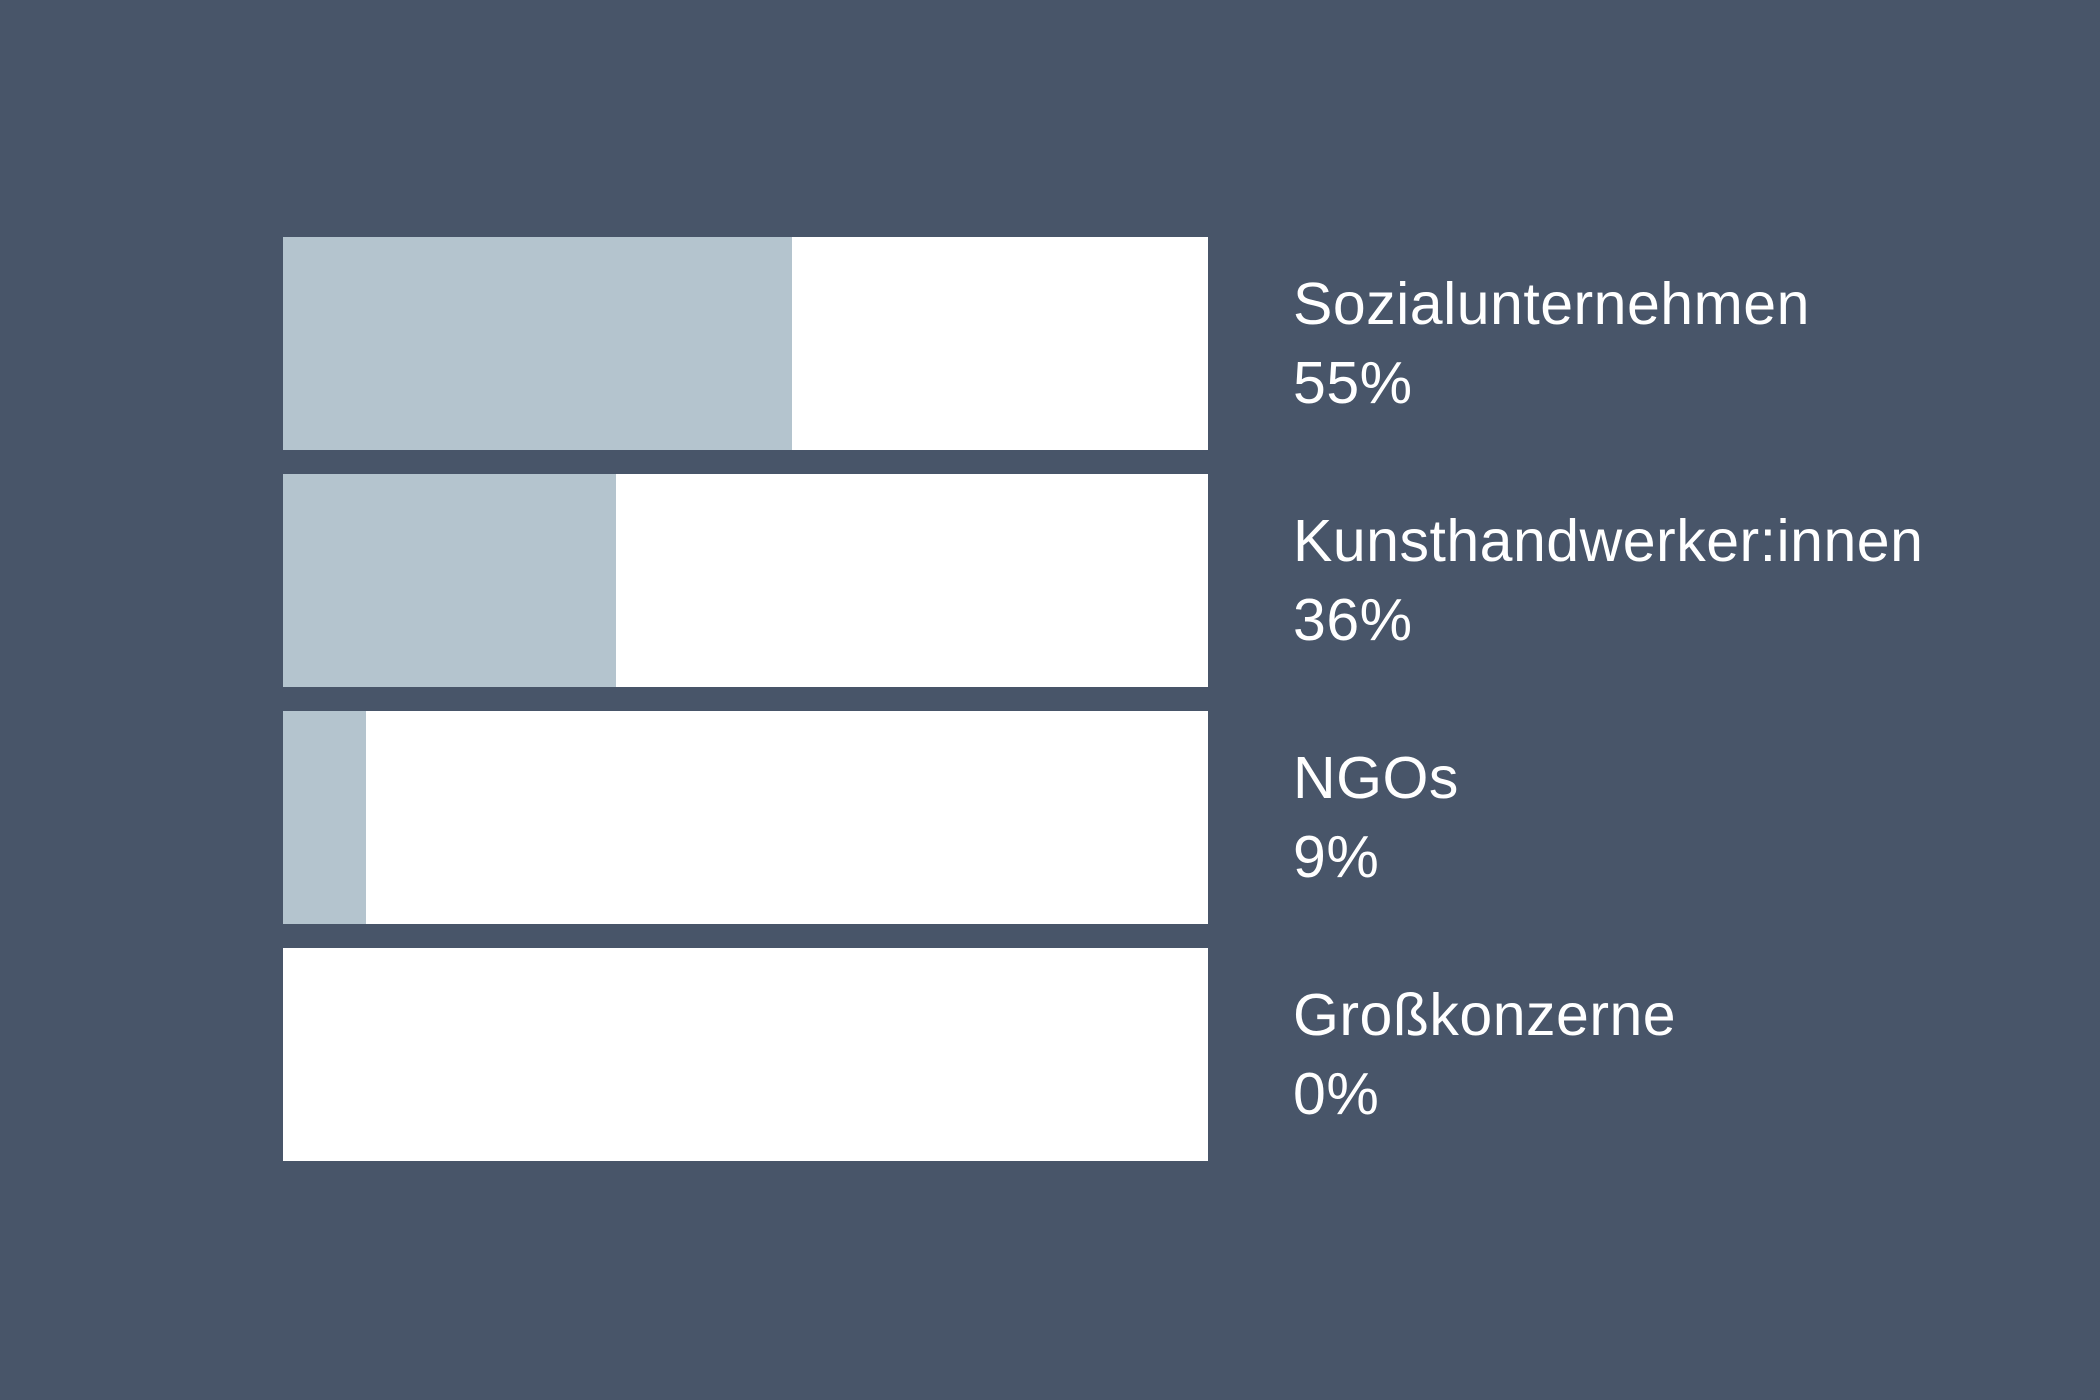 Image resolution: width=2100 pixels, height=1400 pixels. Describe the element at coordinates (1608, 540) in the screenshot. I see `bar-category-label: Kunsthandwerker:innen` at that location.